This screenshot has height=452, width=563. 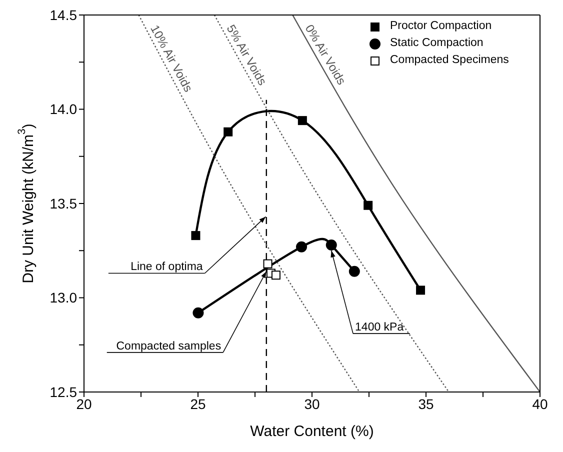 What do you see at coordinates (312, 431) in the screenshot?
I see `x-axis-title: Water Content (%)` at bounding box center [312, 431].